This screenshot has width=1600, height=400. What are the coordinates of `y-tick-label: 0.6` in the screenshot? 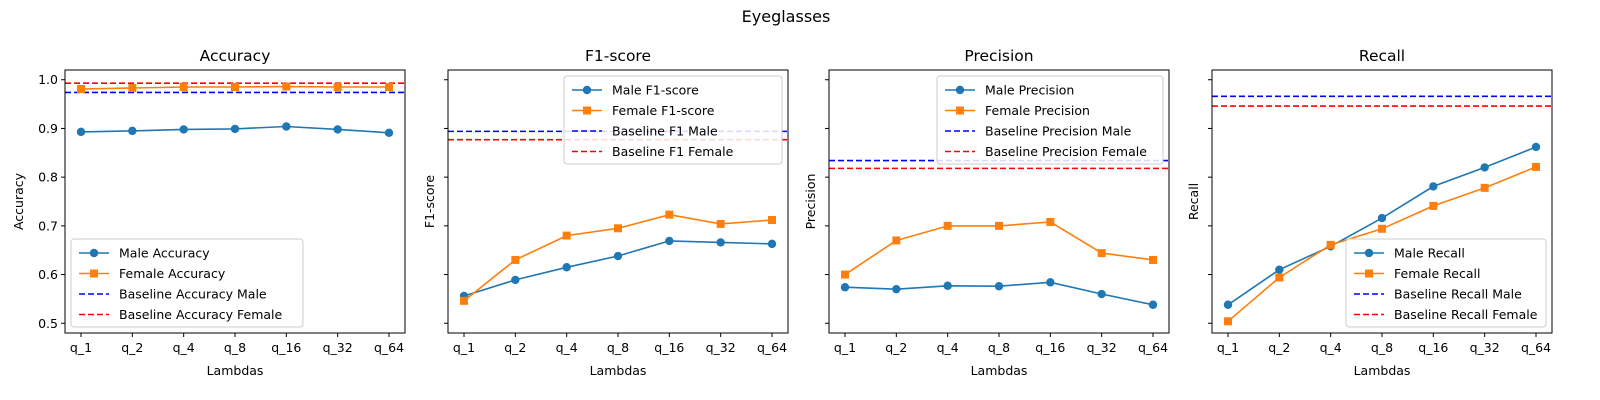 It's located at (48, 274).